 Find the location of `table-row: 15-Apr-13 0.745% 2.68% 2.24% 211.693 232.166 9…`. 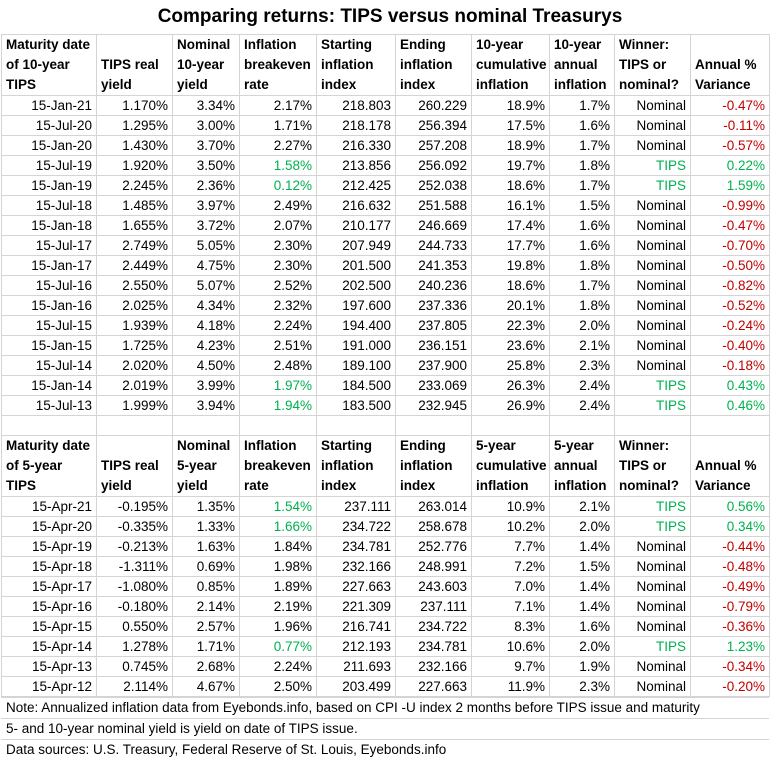

table-row: 15-Apr-13 0.745% 2.68% 2.24% 211.693 232.166 9… is located at coordinates (385, 666).